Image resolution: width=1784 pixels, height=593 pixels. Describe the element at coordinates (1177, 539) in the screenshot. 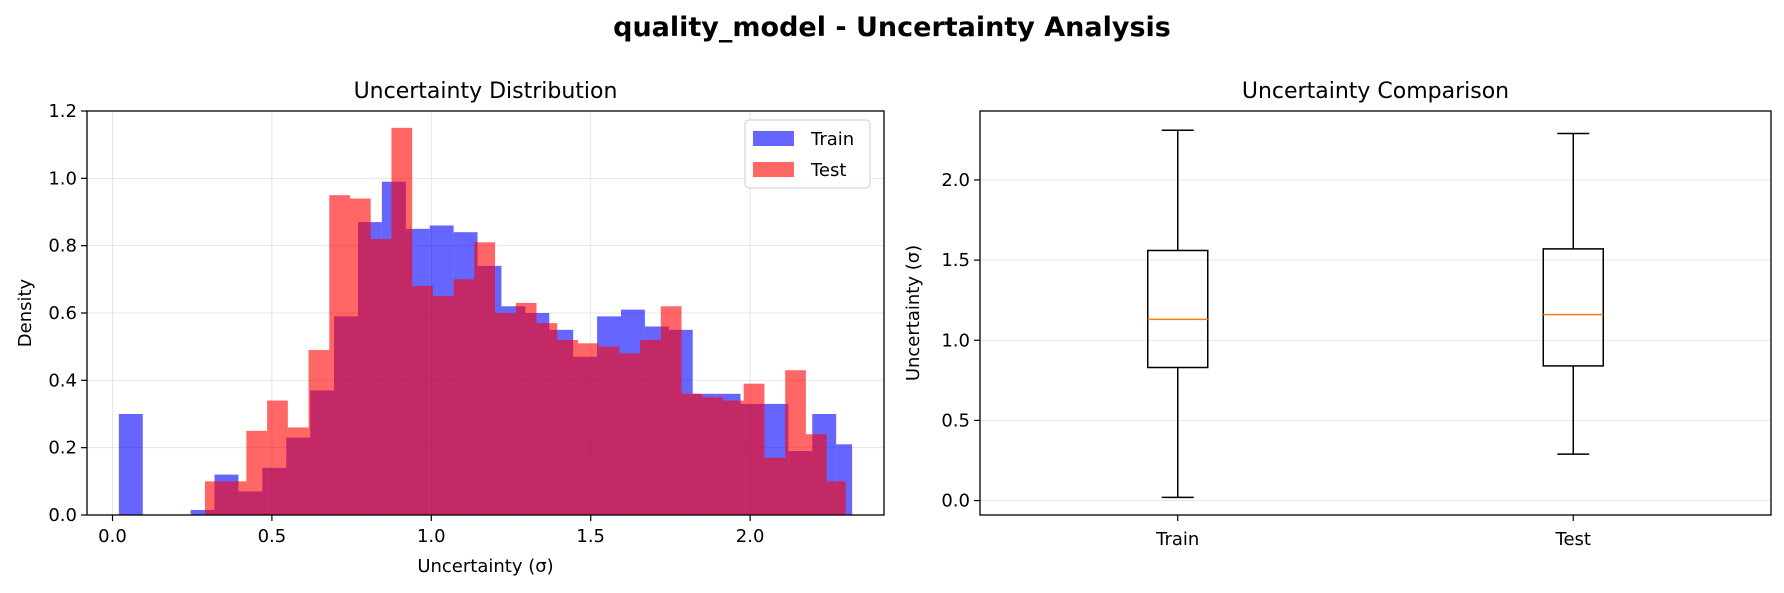

I see `boxplot-x-tick-label-0: Train` at that location.